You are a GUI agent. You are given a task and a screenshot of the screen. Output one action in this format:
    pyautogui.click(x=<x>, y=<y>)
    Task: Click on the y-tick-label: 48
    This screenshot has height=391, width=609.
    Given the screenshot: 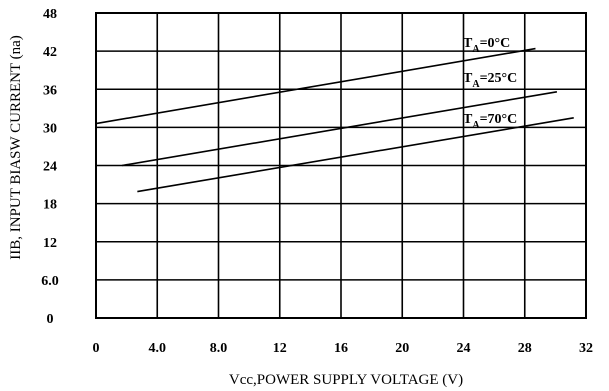 What is the action you would take?
    pyautogui.click(x=50, y=14)
    